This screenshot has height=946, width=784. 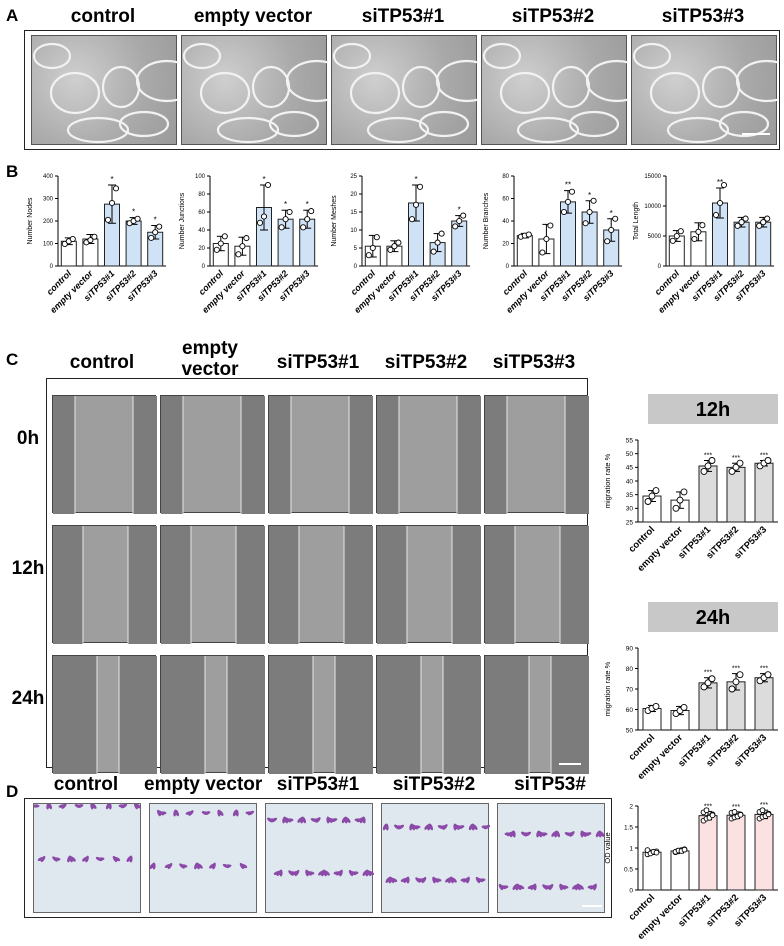 What do you see at coordinates (12, 359) in the screenshot?
I see `panel-c-label: C` at bounding box center [12, 359].